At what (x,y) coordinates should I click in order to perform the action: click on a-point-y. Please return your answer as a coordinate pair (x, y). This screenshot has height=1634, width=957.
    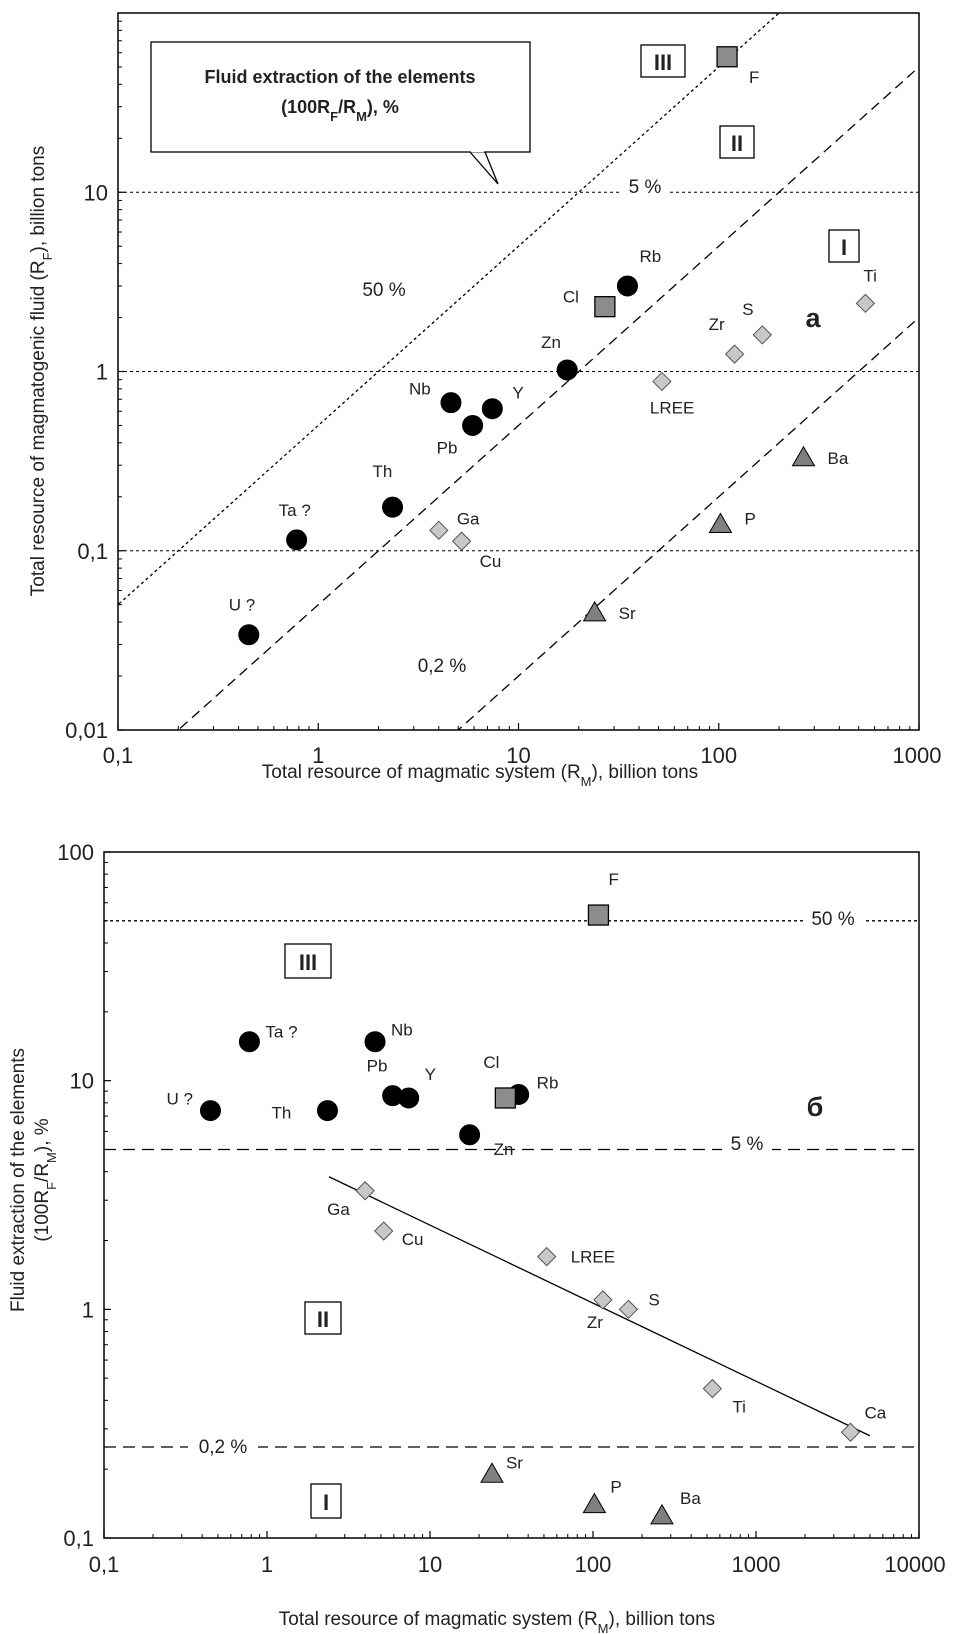
    Looking at the image, I should click on (492, 409).